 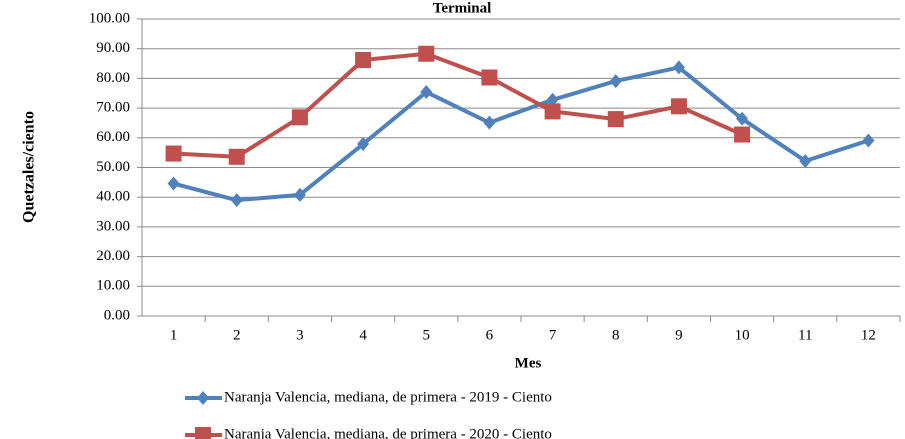 I want to click on x-tick-label: 6, so click(x=490, y=335).